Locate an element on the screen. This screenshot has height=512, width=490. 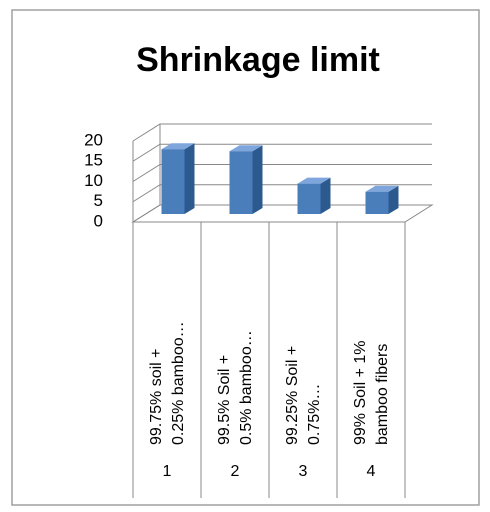
y-tick-label: 15 is located at coordinates (93, 160).